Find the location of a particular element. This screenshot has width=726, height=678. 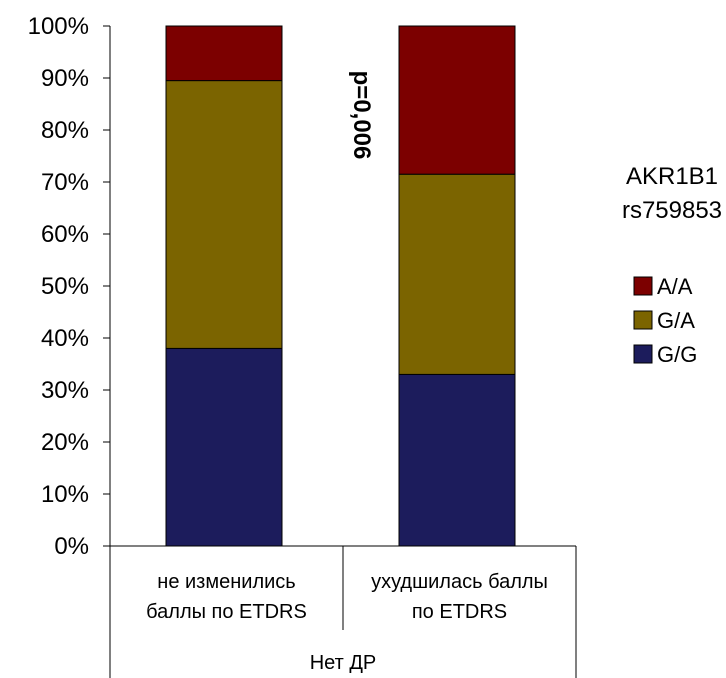

y-tick-label: 100% is located at coordinates (58, 26).